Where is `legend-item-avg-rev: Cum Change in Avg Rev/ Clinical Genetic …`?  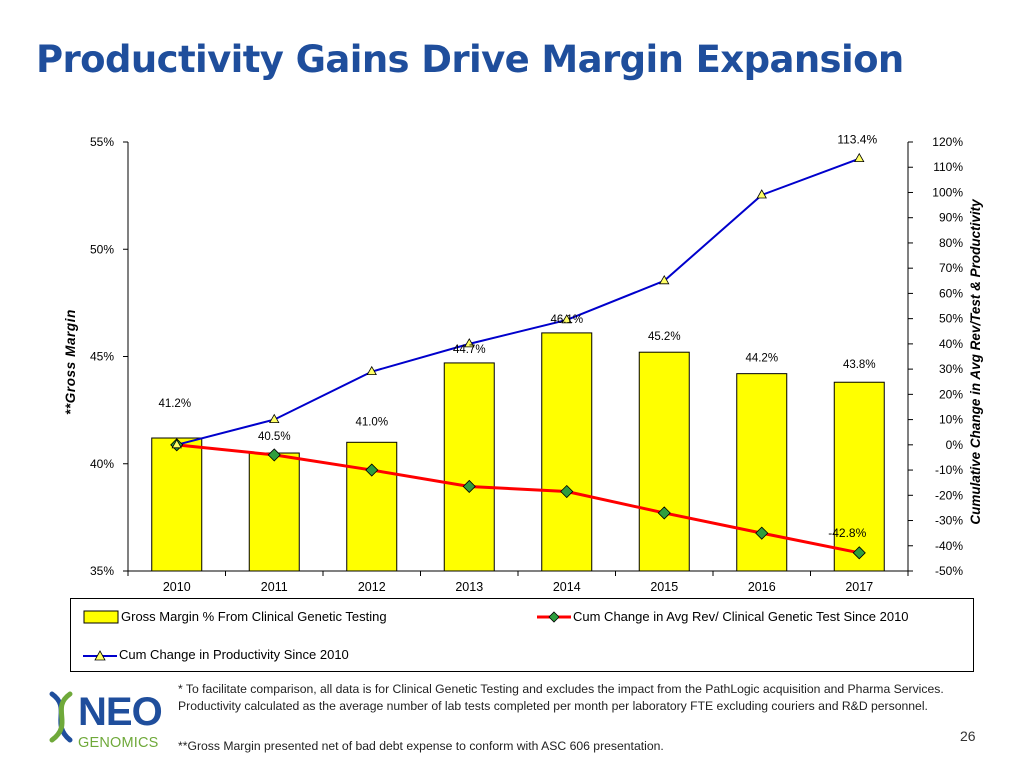
legend-item-avg-rev: Cum Change in Avg Rev/ Clinical Genetic … is located at coordinates (723, 616).